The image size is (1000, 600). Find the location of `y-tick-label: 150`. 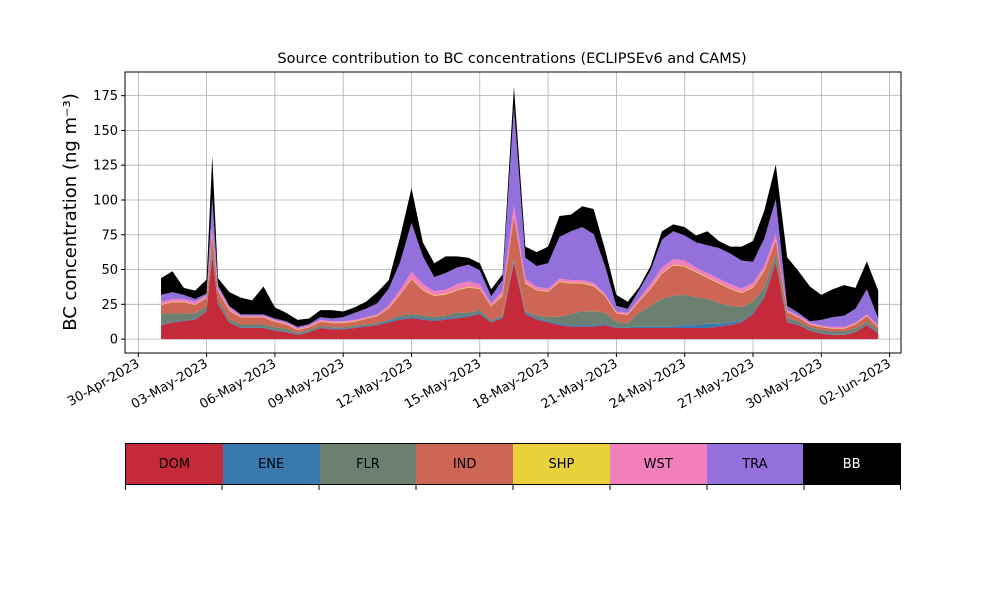

y-tick-label: 150 is located at coordinates (105, 131).